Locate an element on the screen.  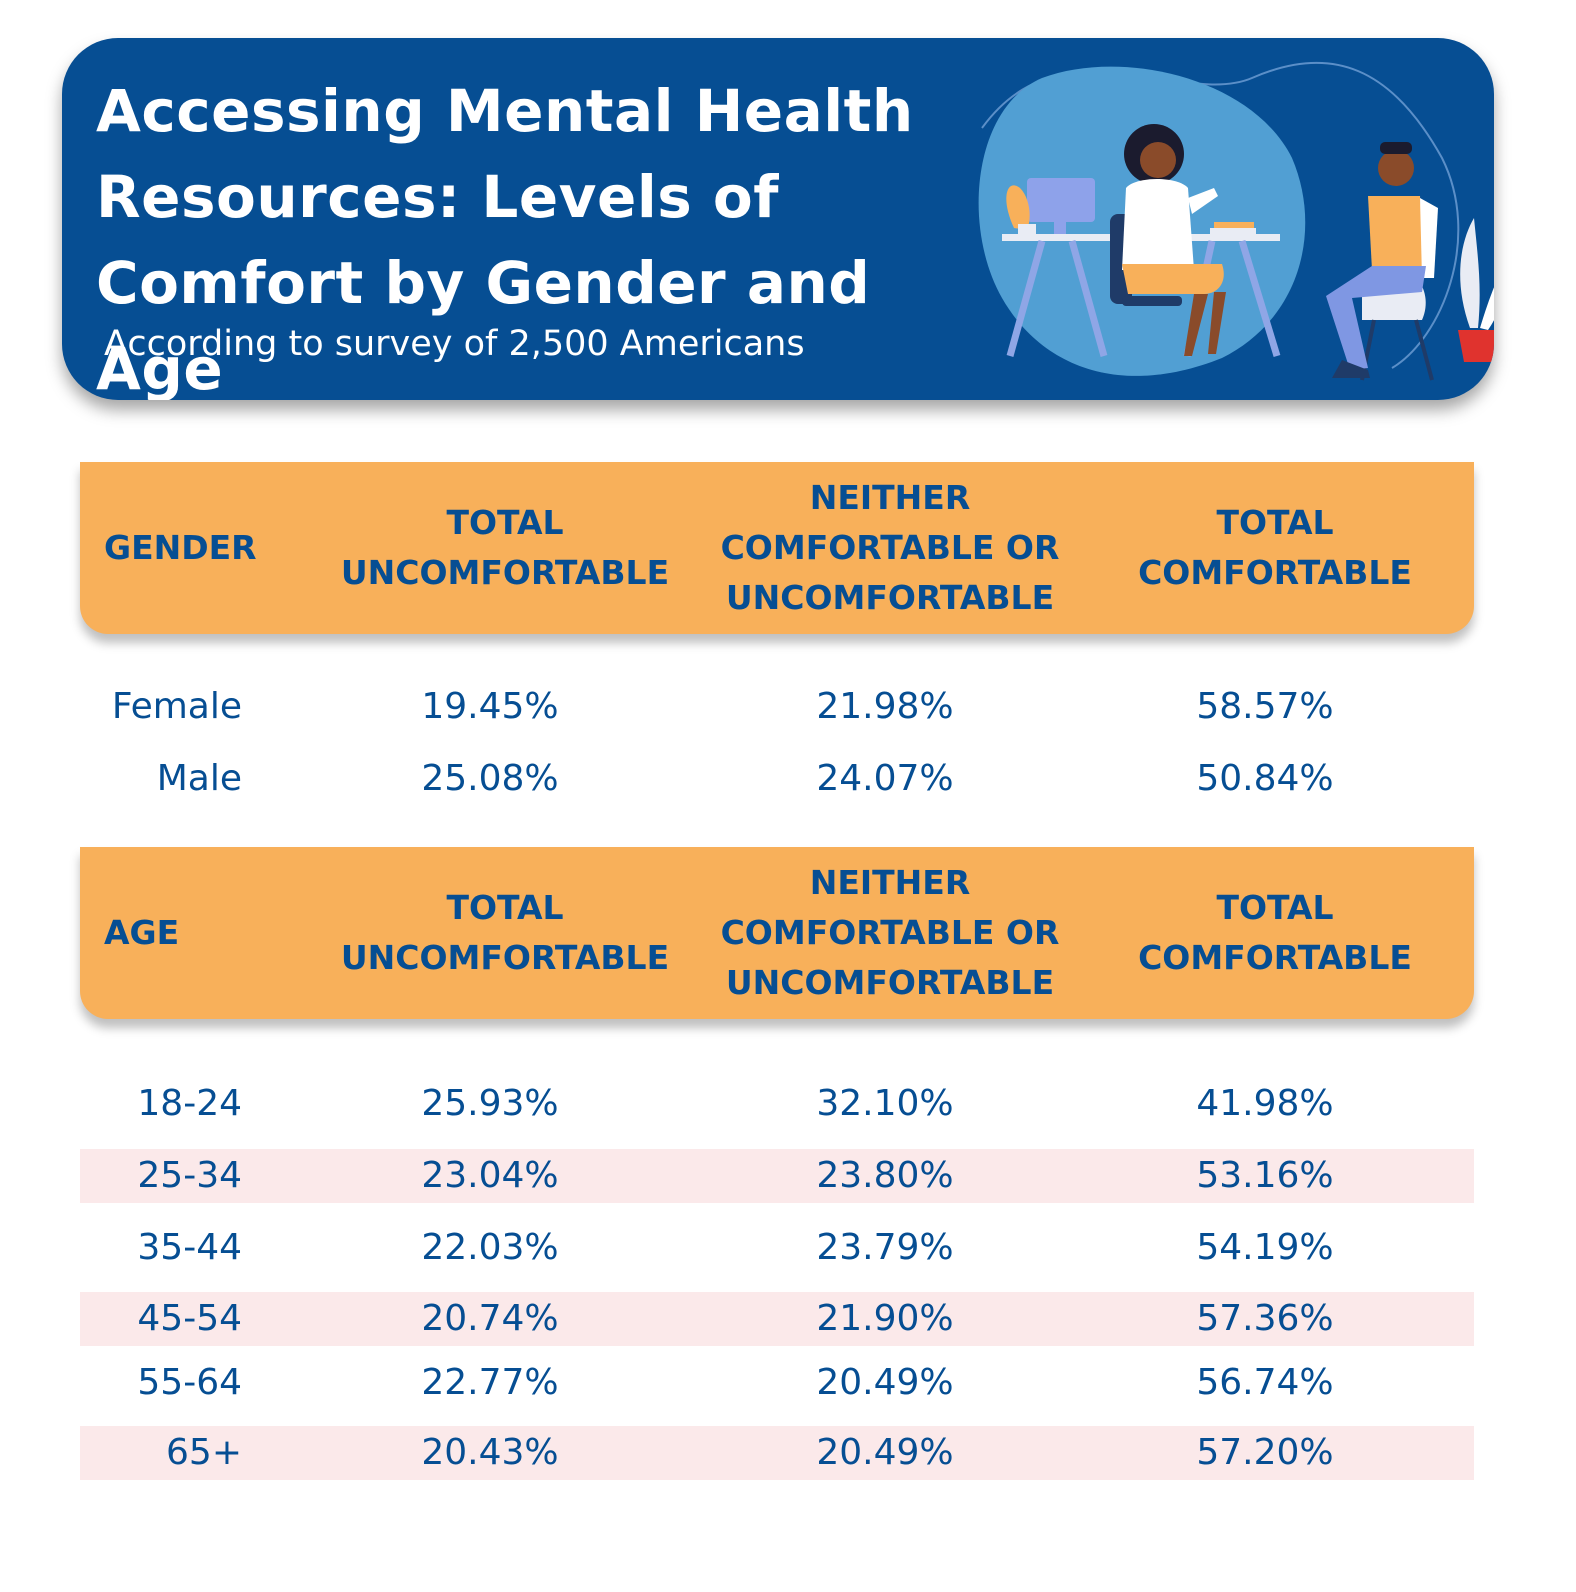
table-cell: 20.74% is located at coordinates (490, 1318).